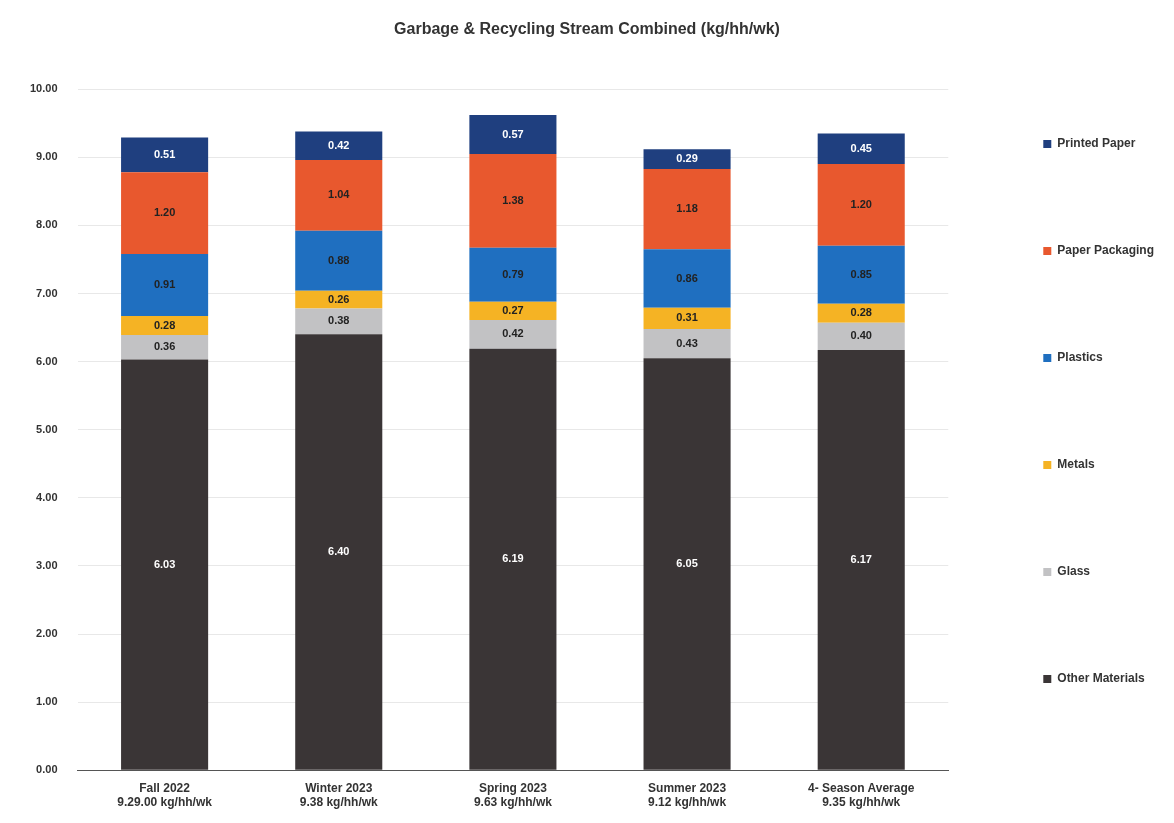 This screenshot has height=823, width=1174. Describe the element at coordinates (47, 496) in the screenshot. I see `y-tick-label: 4.00` at that location.